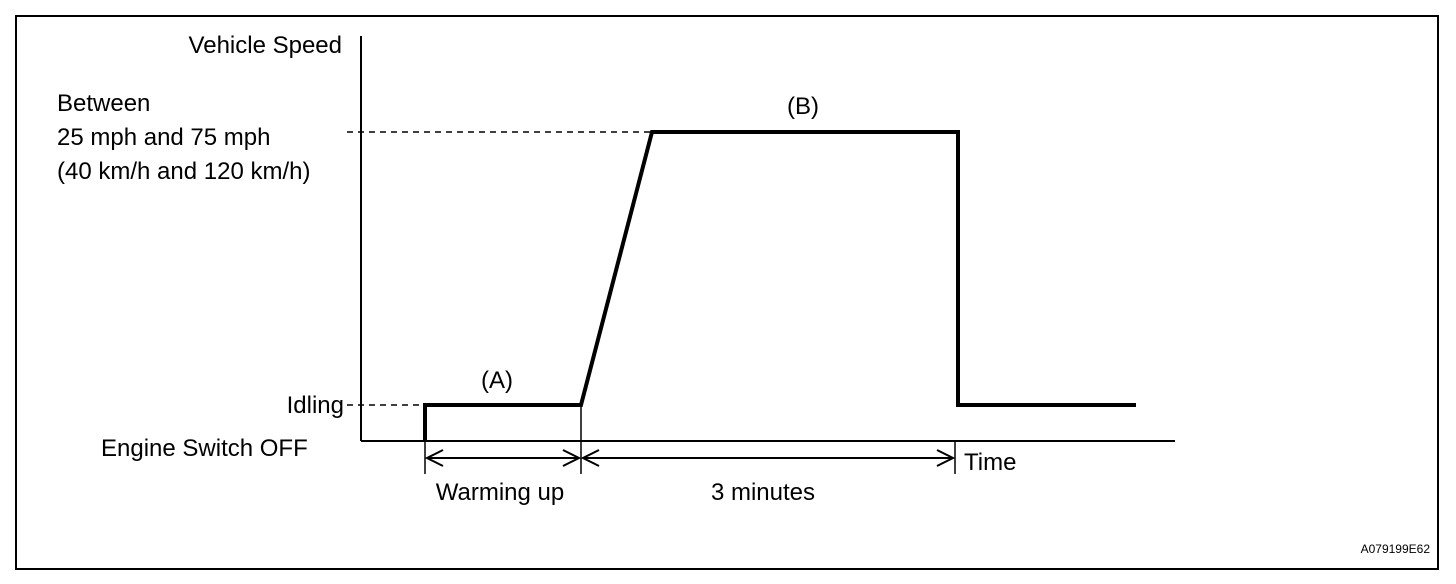  What do you see at coordinates (103, 103) in the screenshot?
I see `speed-range-line1: Between` at bounding box center [103, 103].